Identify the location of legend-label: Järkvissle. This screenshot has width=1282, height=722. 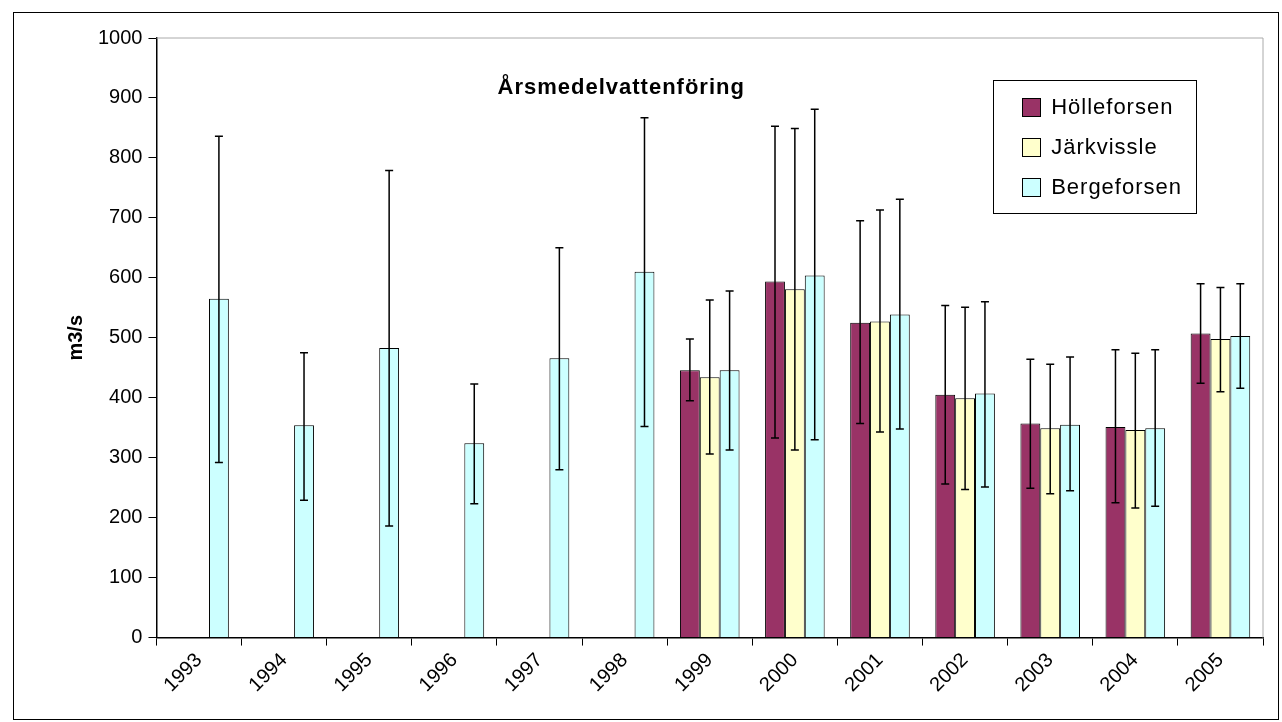
(1104, 147).